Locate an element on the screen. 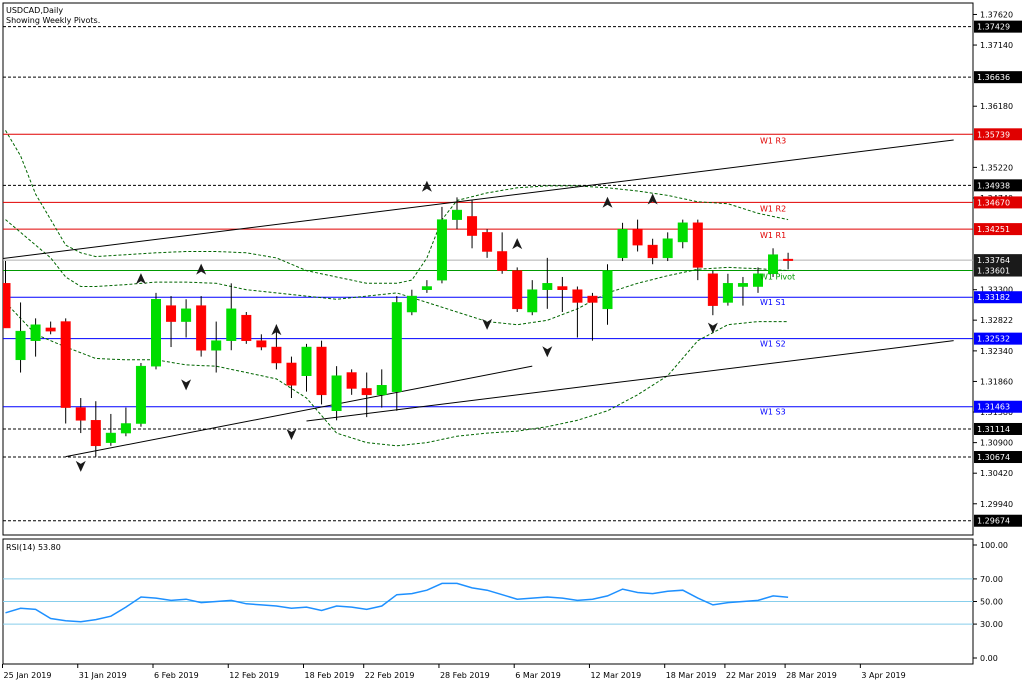 The image size is (1024, 683). date-tick-label: 18 Feb 2019 is located at coordinates (330, 675).